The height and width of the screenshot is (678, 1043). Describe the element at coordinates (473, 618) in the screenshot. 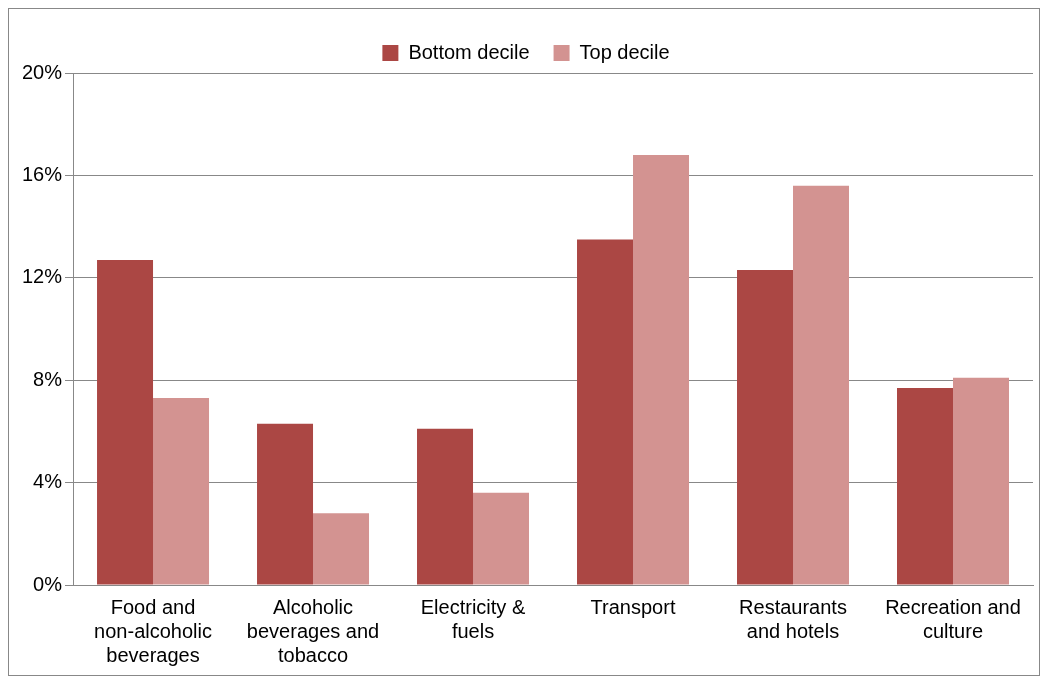

I see `x-tick-label: Electricity & fuels` at that location.